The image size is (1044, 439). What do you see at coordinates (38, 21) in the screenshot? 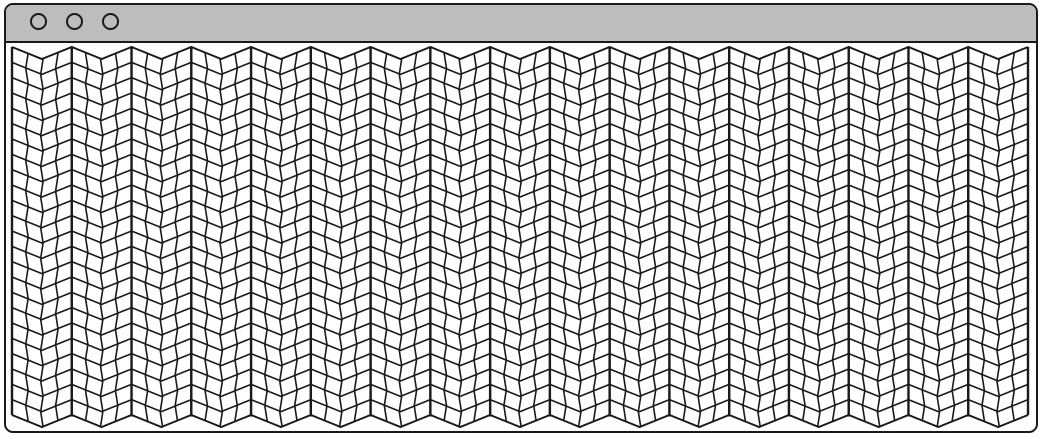
I see `close-window-button` at bounding box center [38, 21].